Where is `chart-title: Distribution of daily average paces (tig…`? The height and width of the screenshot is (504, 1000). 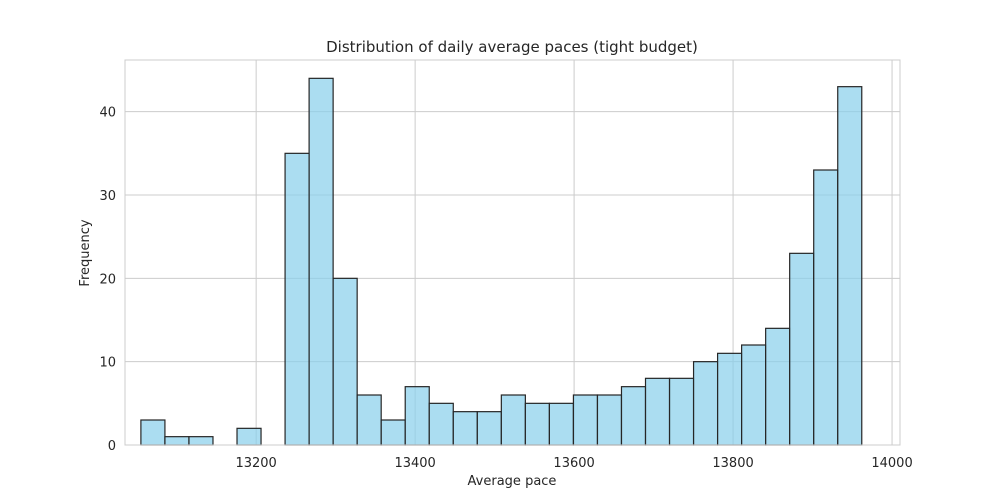
chart-title: Distribution of daily average paces (tig… is located at coordinates (512, 47).